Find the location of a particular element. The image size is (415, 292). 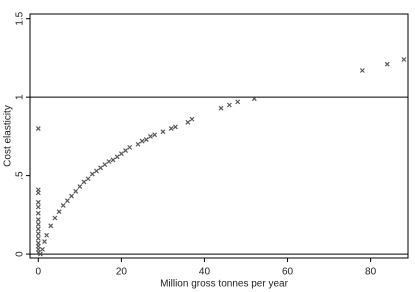

x-axis-title: Million gross tonnes per year is located at coordinates (224, 284).